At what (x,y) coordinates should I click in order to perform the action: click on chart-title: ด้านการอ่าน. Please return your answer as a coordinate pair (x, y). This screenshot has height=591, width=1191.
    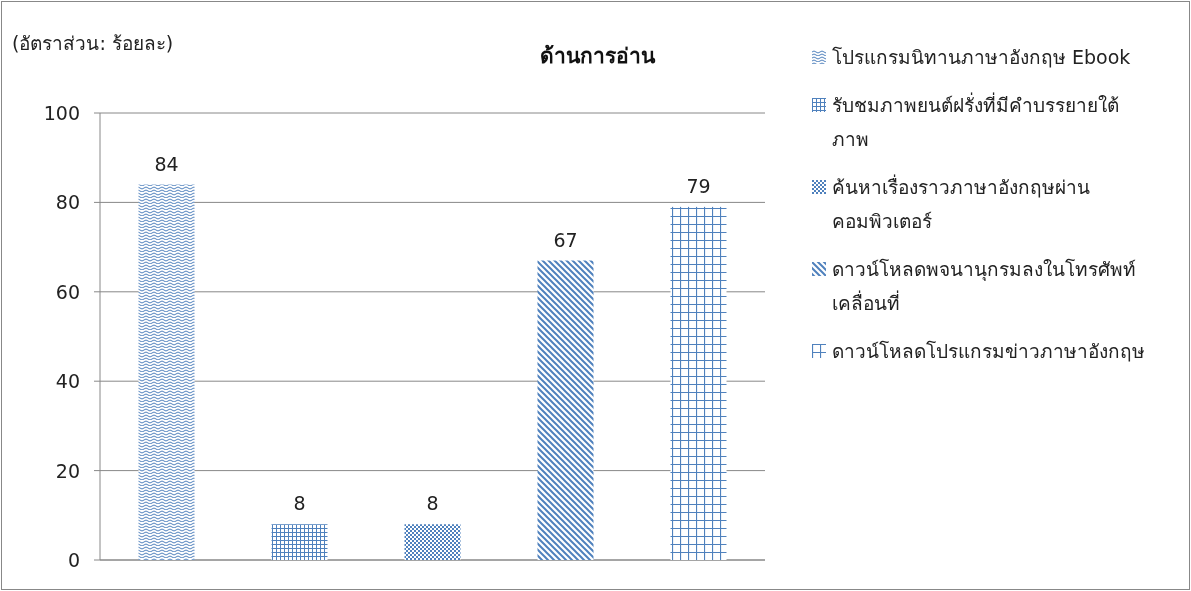
    Looking at the image, I should click on (597, 56).